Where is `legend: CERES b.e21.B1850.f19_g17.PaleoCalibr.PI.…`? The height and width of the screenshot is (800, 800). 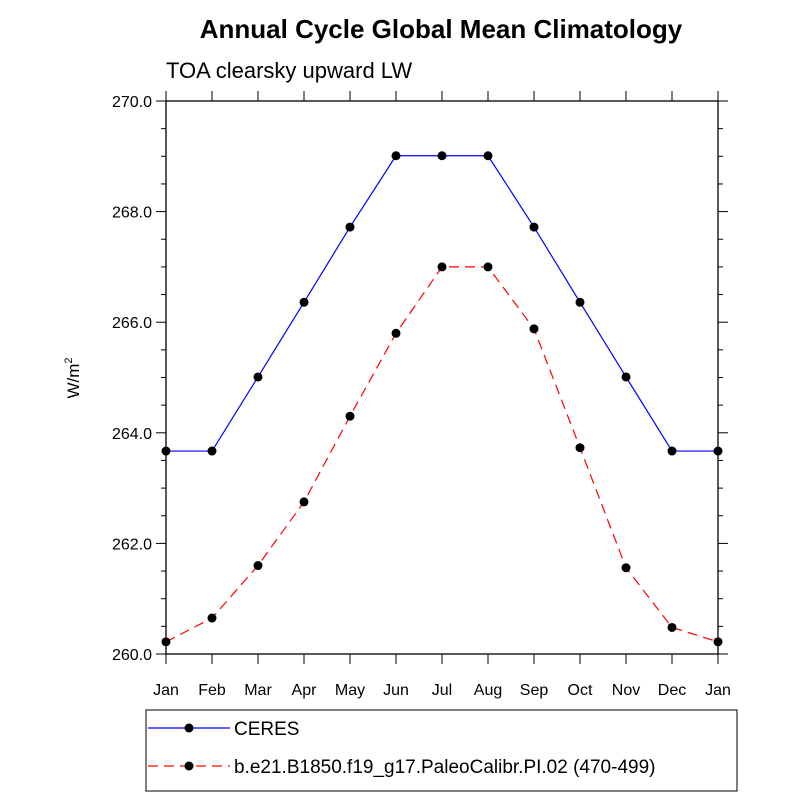 legend: CERES b.e21.B1850.f19_g17.PaleoCalibr.PI.… is located at coordinates (441, 750).